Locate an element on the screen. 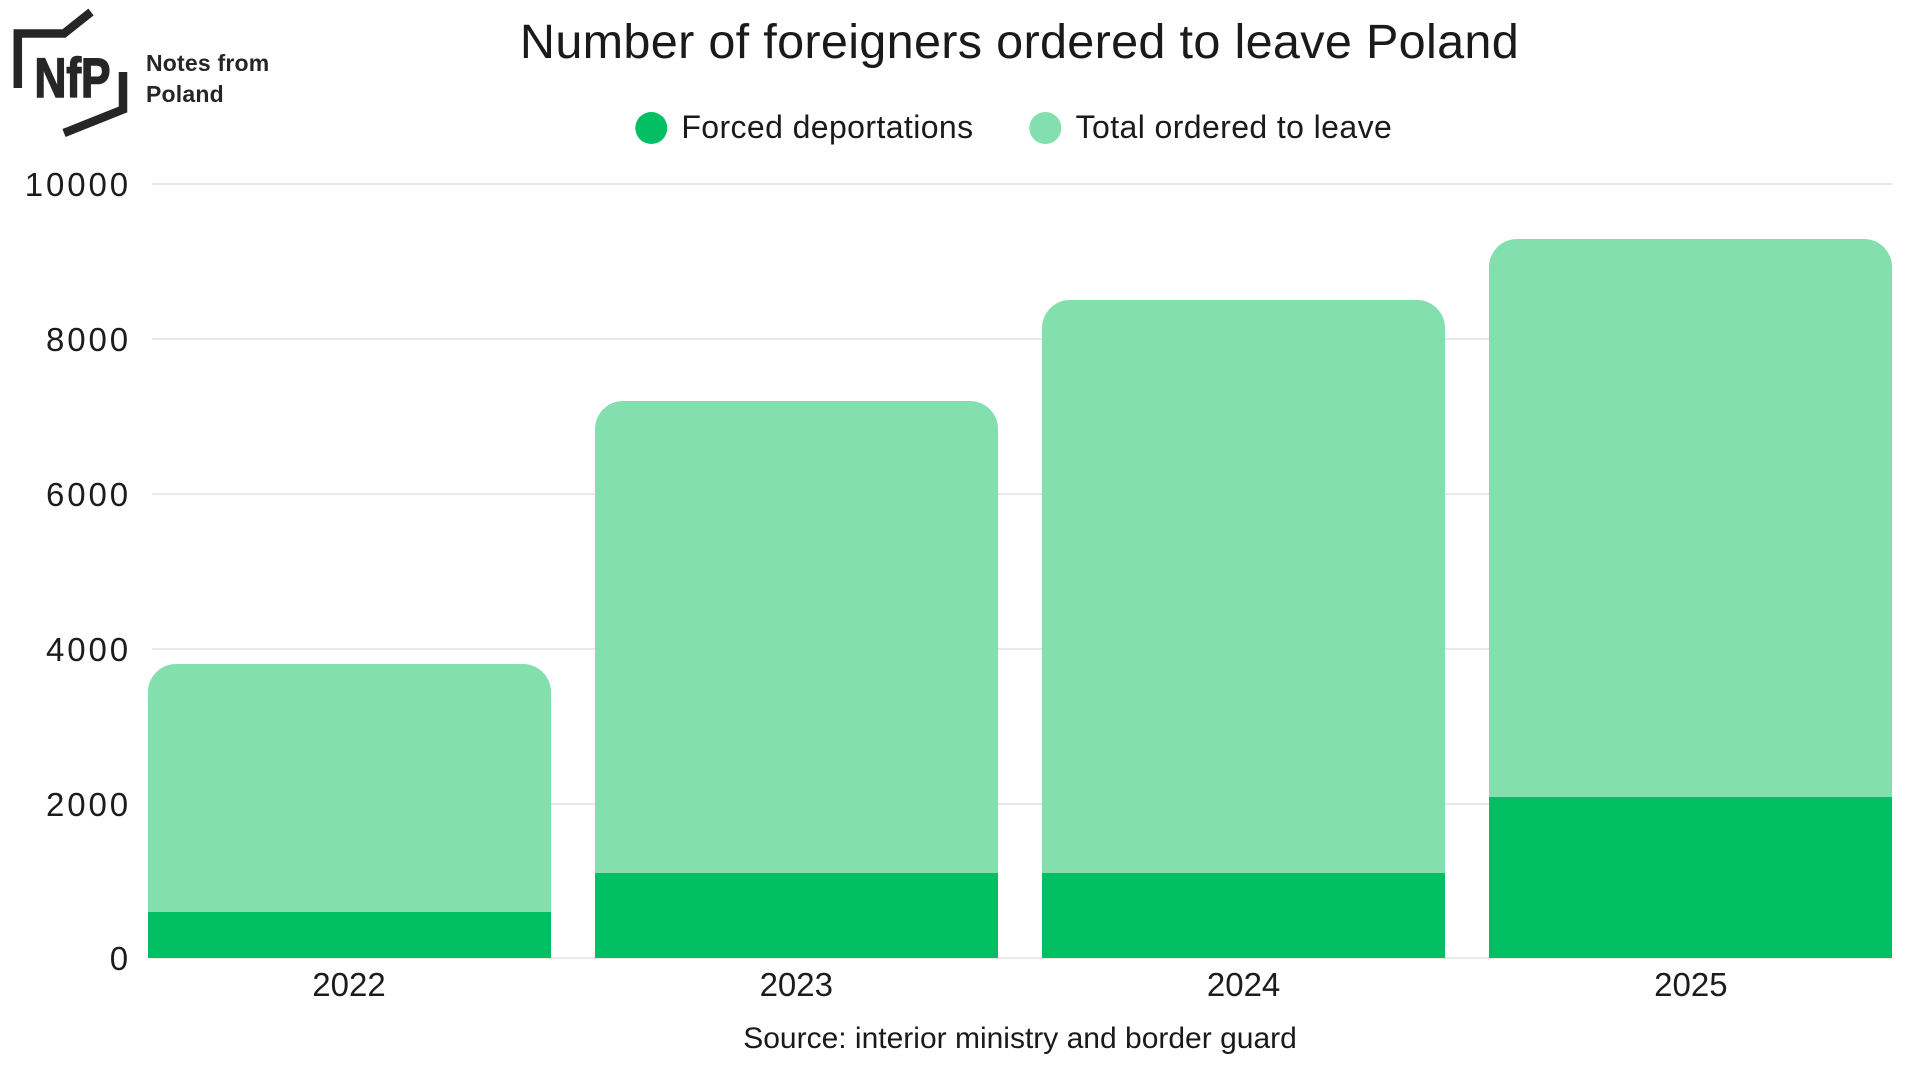  svg-text: NfP is located at coordinates (73, 77).